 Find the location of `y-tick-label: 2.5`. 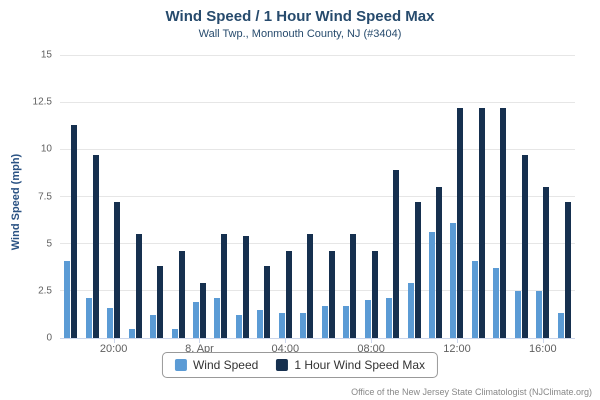

y-tick-label: 2.5 is located at coordinates (45, 291).